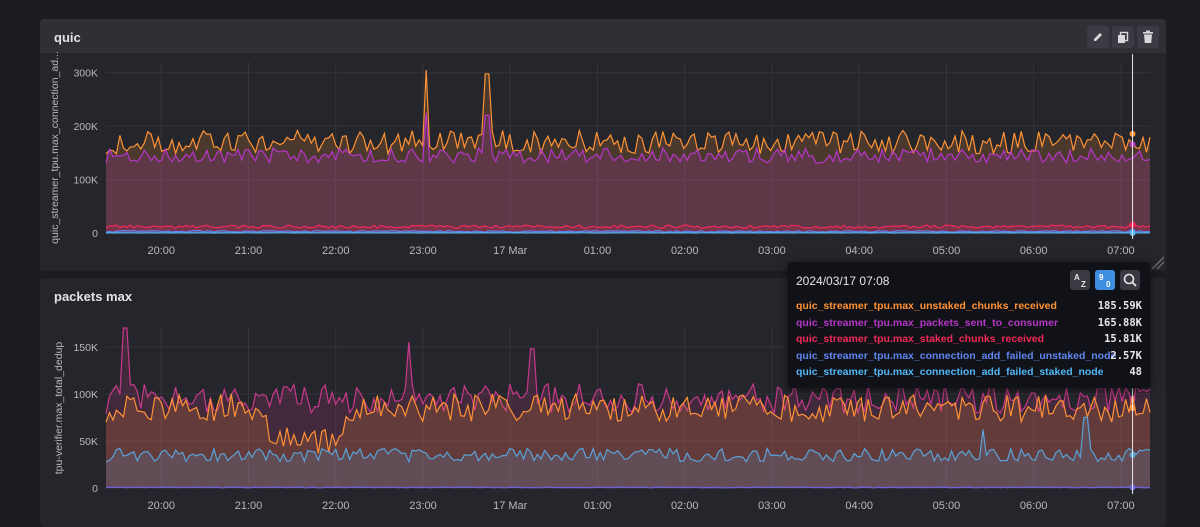  I want to click on panel-title: quic, so click(67, 37).